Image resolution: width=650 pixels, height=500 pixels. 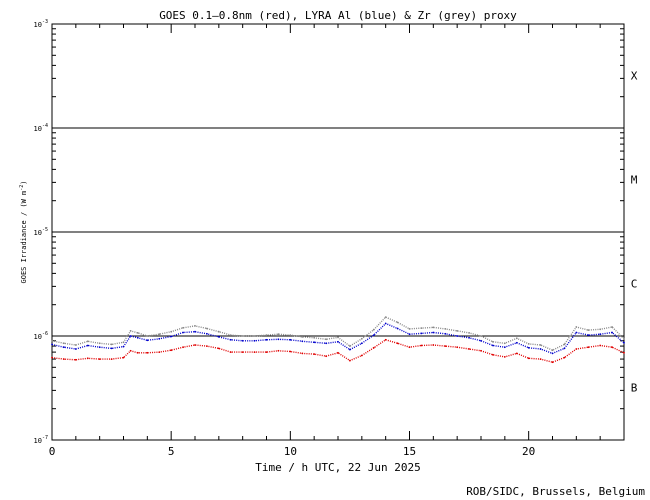 What do you see at coordinates (45, 22) in the screenshot?
I see `y-tick-exponent: -3` at bounding box center [45, 22].